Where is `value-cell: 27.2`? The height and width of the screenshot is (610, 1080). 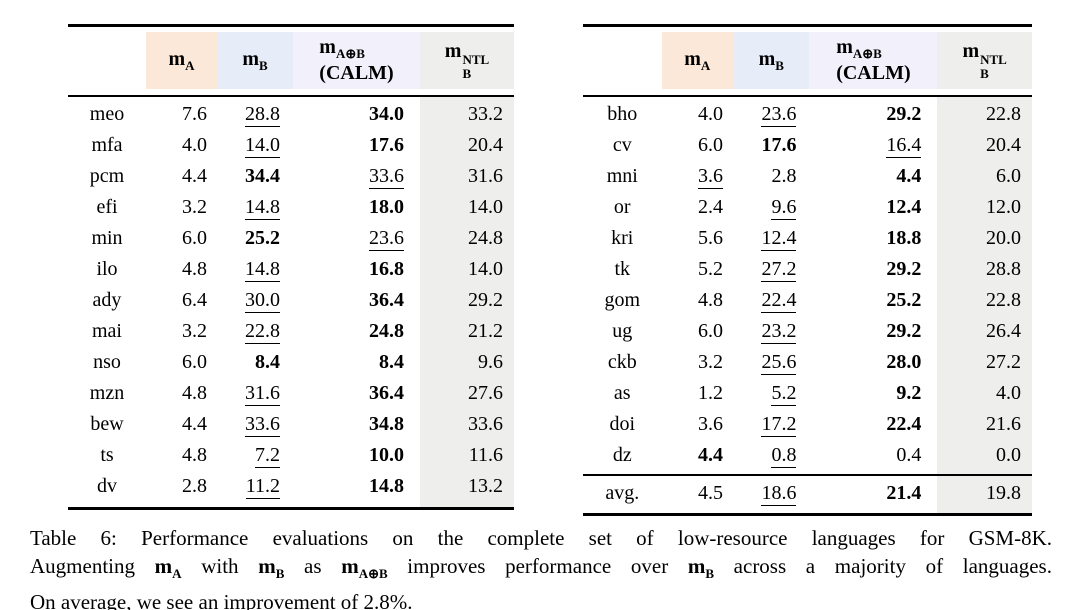 value-cell: 27.2 is located at coordinates (779, 269).